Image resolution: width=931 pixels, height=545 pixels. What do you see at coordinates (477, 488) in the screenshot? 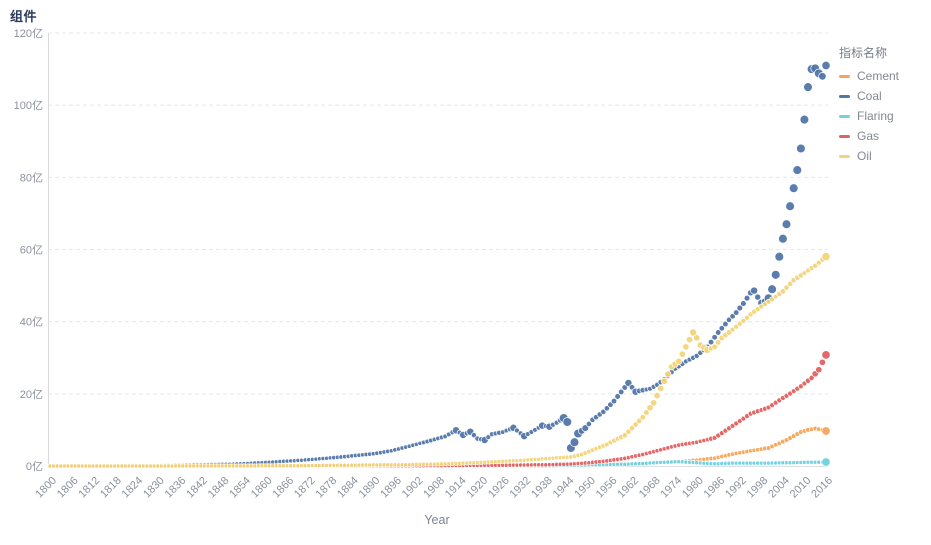
I see `x-tick-label: 1920` at bounding box center [477, 488].